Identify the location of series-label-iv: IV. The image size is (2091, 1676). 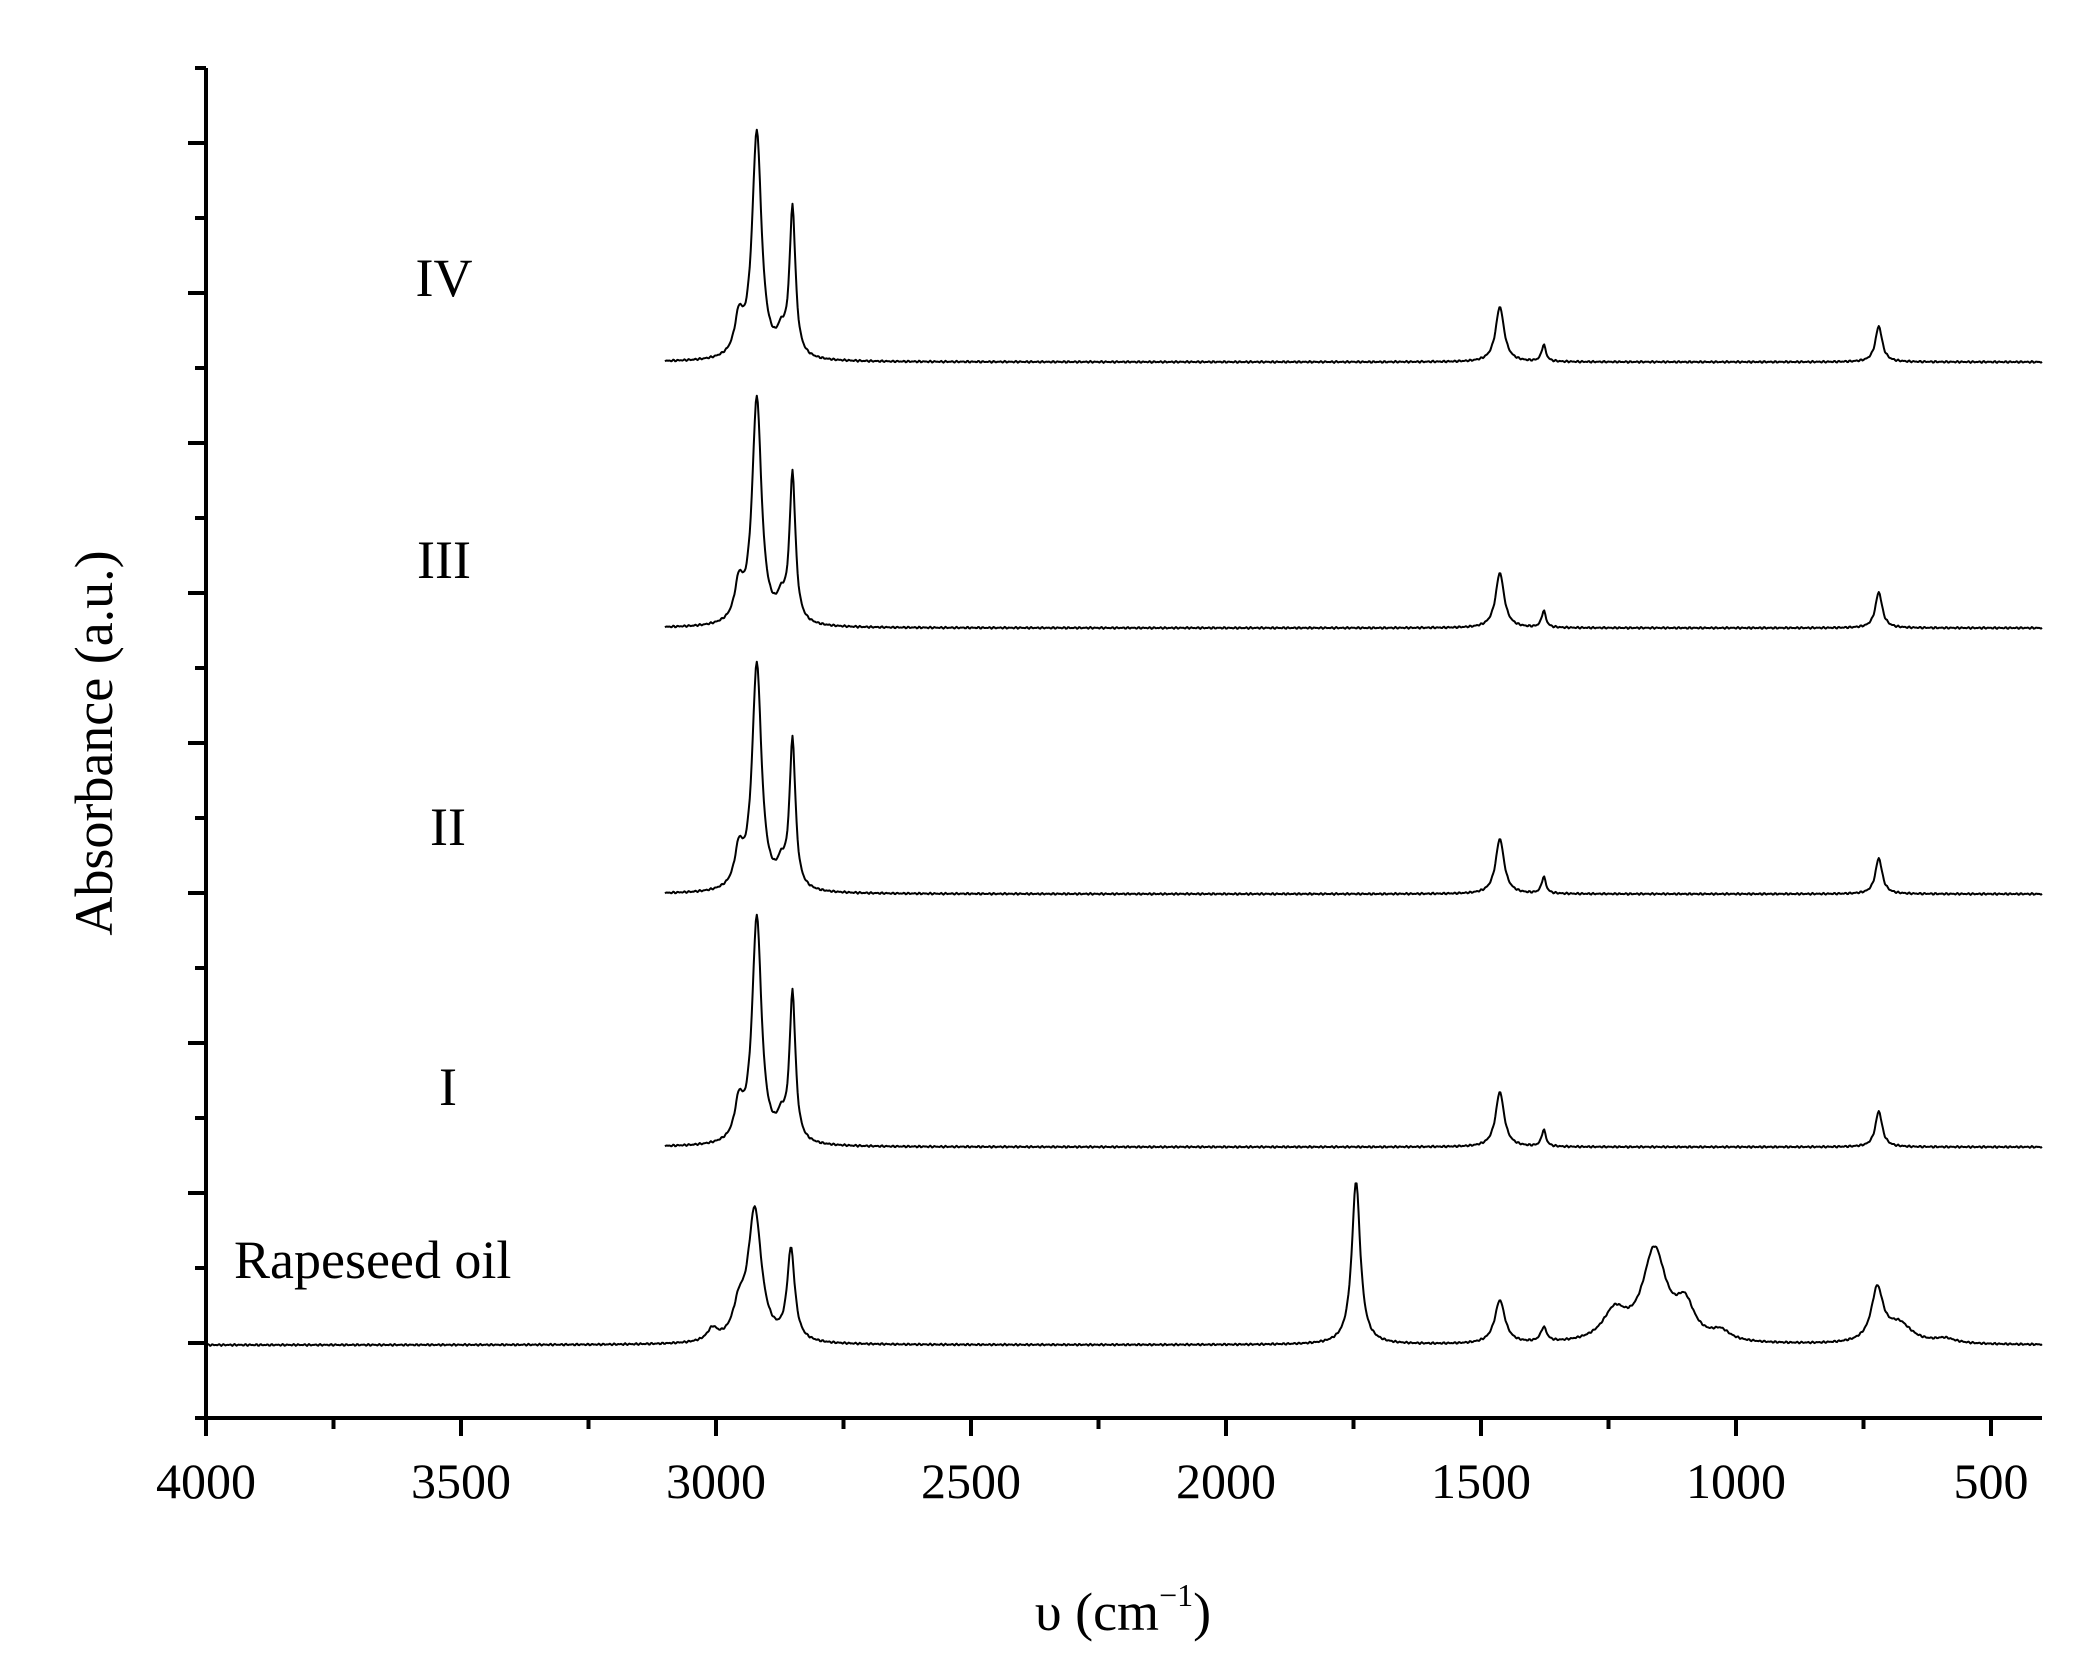
(444, 278).